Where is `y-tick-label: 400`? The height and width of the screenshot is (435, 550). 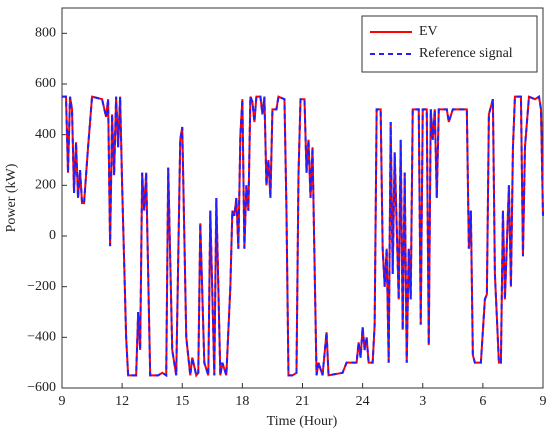 y-tick-label: 400 is located at coordinates (45, 134).